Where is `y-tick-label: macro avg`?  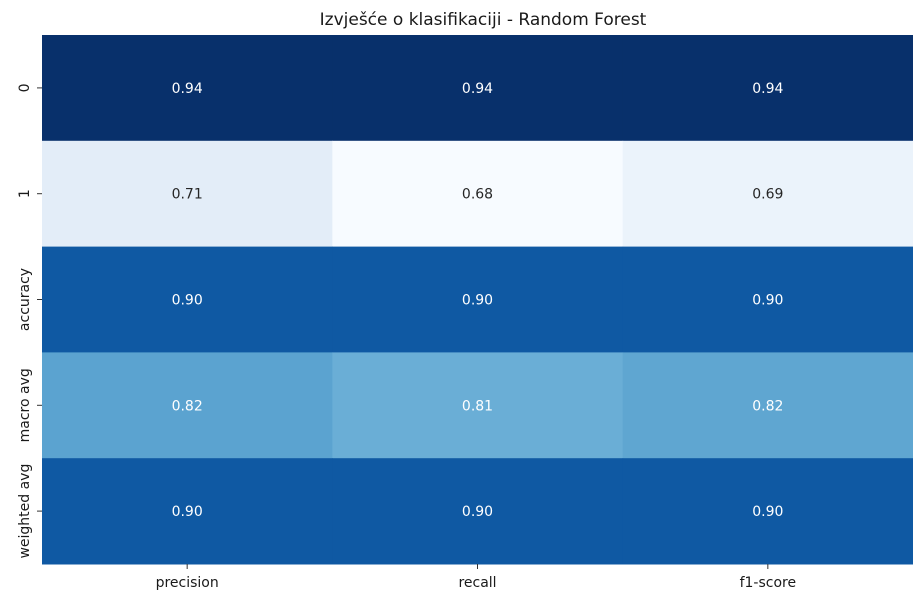
y-tick-label: macro avg is located at coordinates (25, 405).